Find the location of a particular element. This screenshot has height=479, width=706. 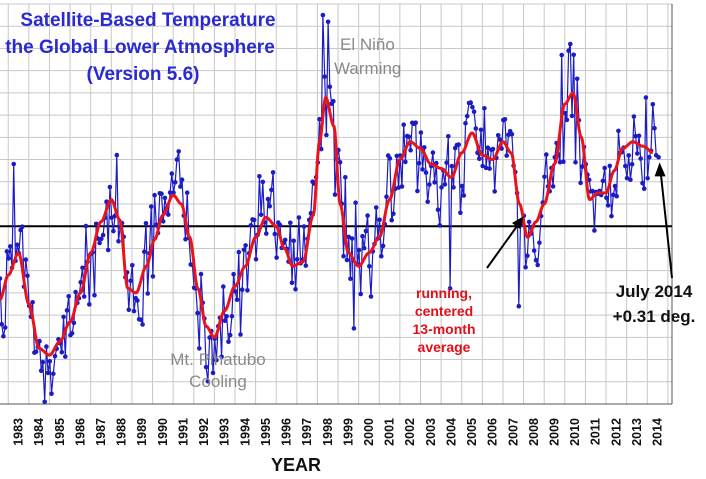

x-tick-label: 2003 is located at coordinates (431, 432).